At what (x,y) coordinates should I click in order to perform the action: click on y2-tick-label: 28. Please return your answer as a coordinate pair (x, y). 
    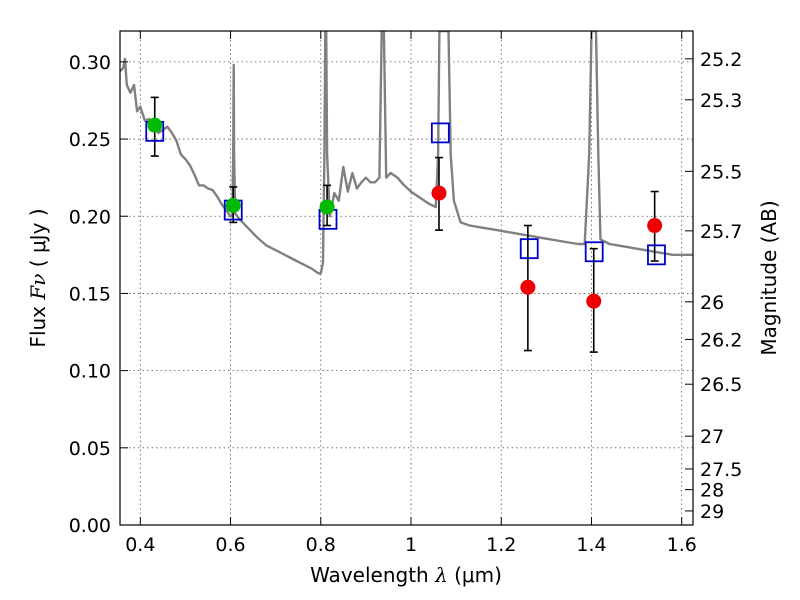
    Looking at the image, I should click on (712, 491).